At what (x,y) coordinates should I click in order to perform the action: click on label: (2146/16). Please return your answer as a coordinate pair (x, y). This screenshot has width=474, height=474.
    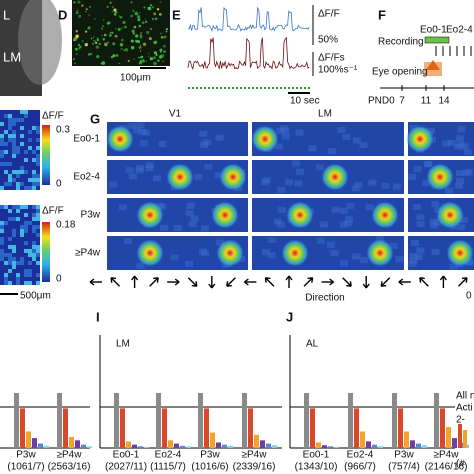
    Looking at the image, I should click on (446, 467).